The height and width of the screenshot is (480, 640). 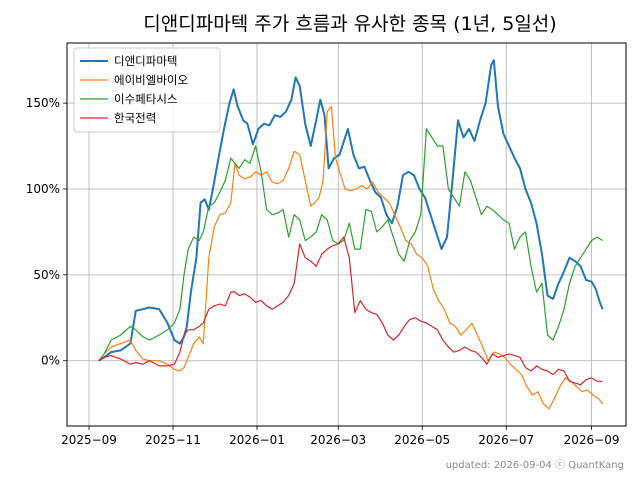 What do you see at coordinates (43, 189) in the screenshot?
I see `y-tick-label: 100%` at bounding box center [43, 189].